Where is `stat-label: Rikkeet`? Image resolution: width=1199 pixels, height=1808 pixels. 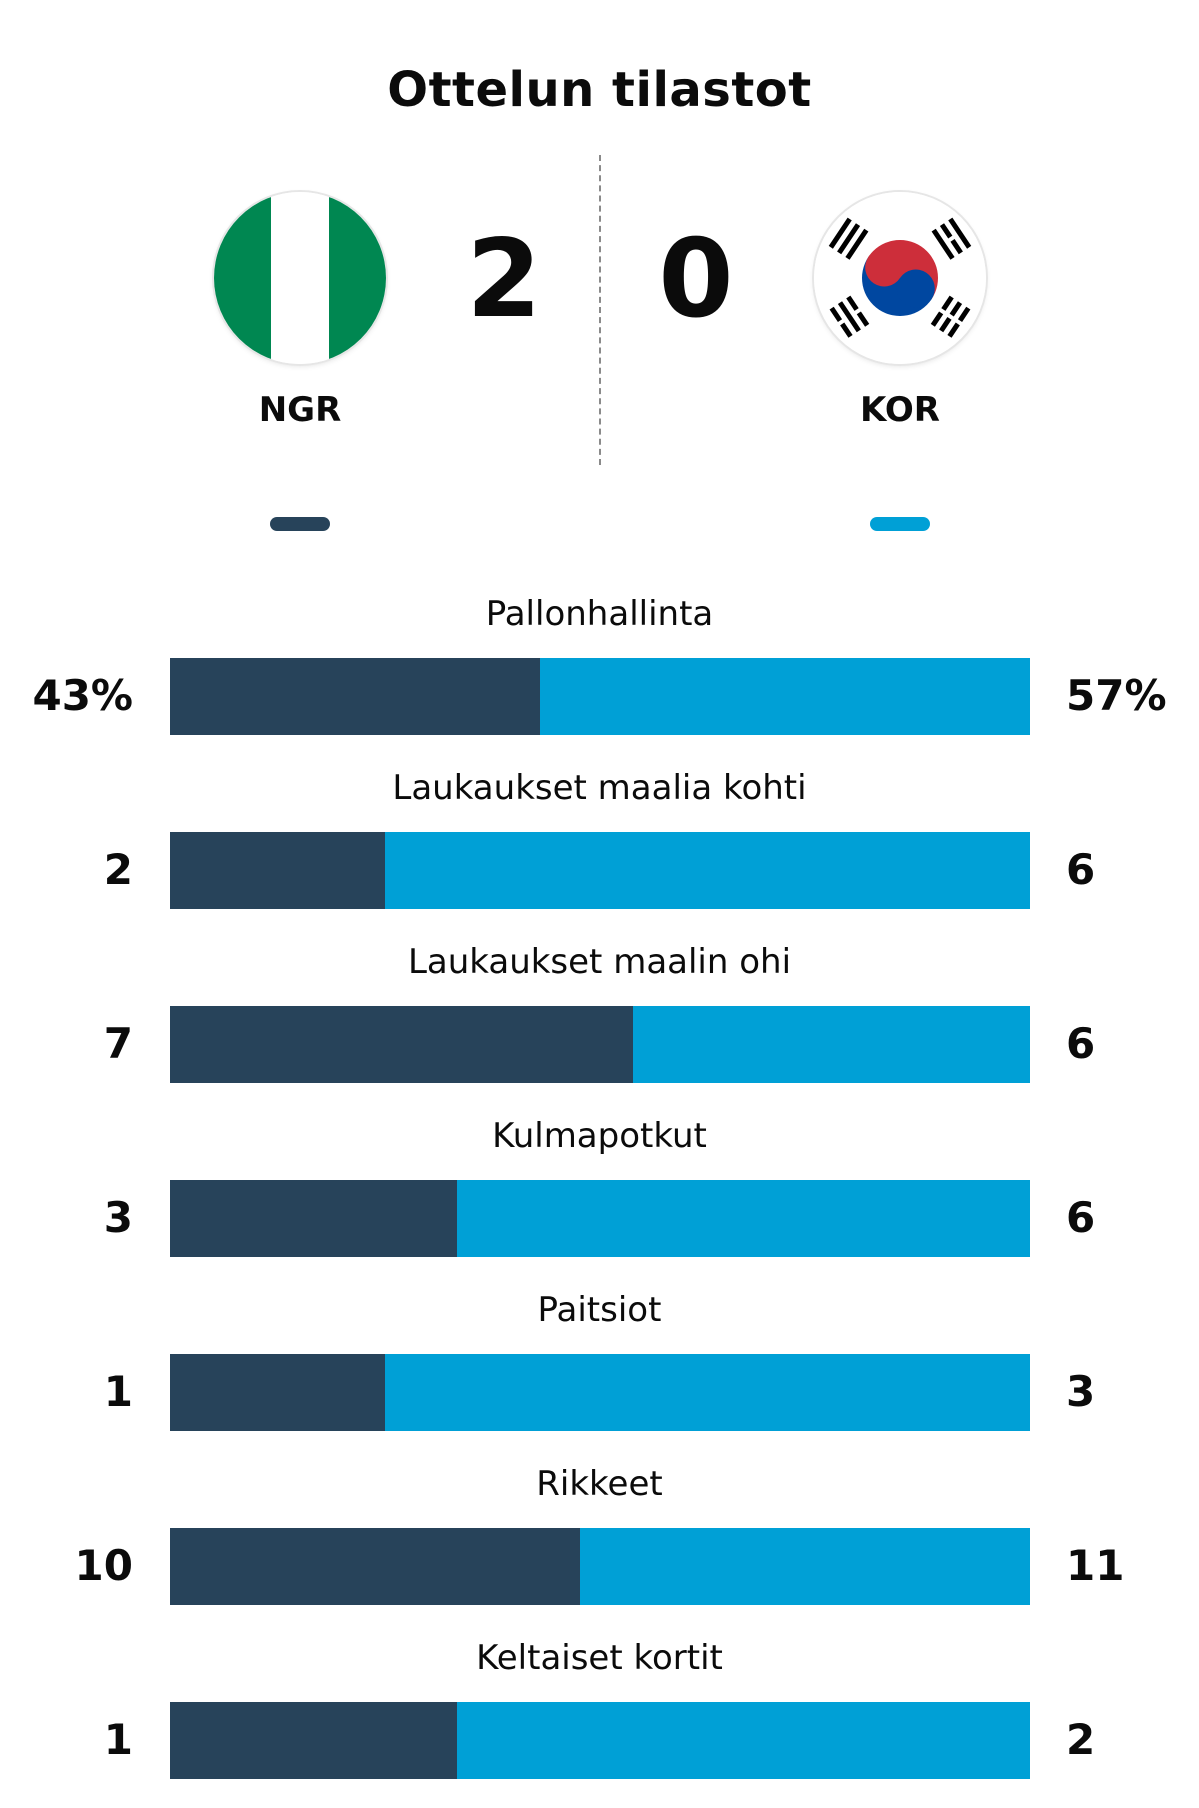
stat-label: Rikkeet is located at coordinates (599, 1484).